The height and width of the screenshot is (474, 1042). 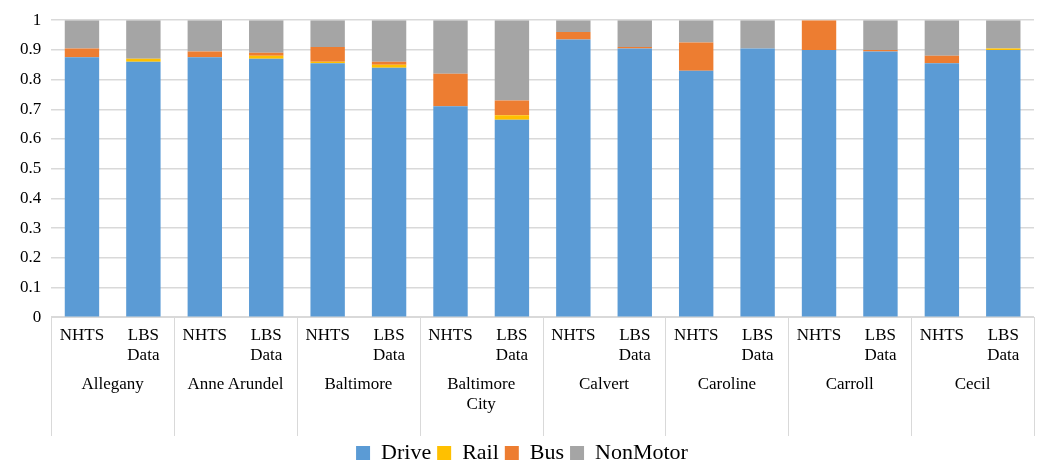 I want to click on y-tick-label: 0, so click(x=37, y=316).